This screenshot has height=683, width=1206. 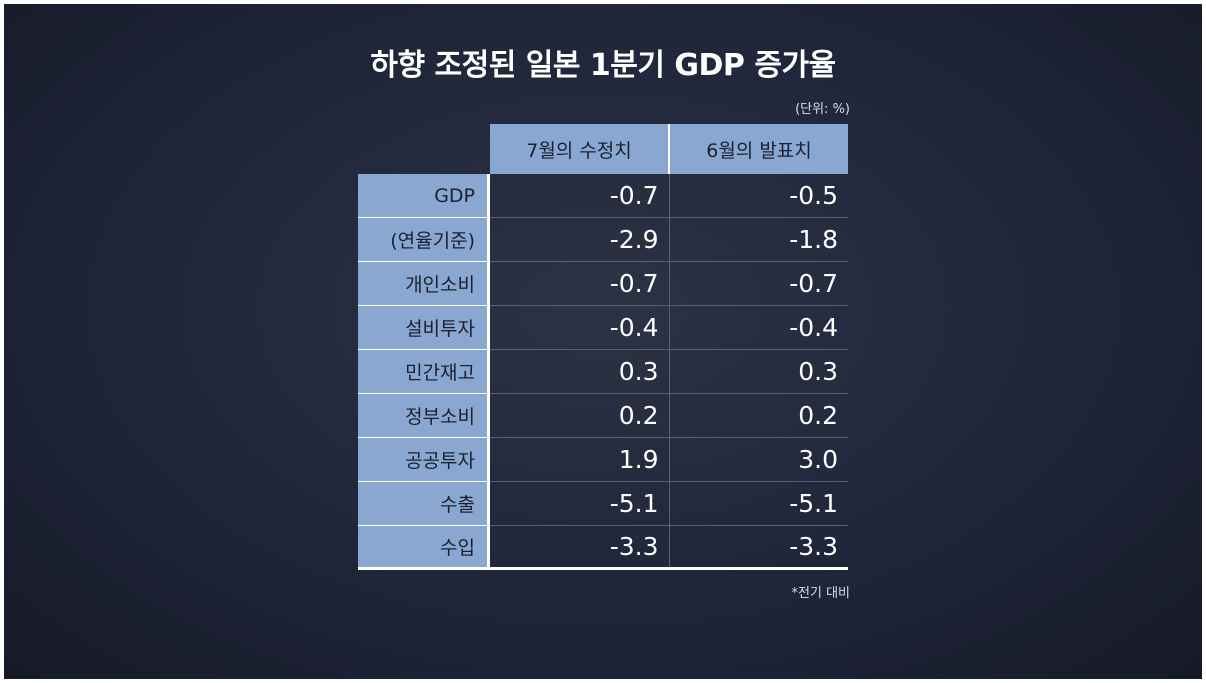 What do you see at coordinates (424, 196) in the screenshot?
I see `row-label: GDP` at bounding box center [424, 196].